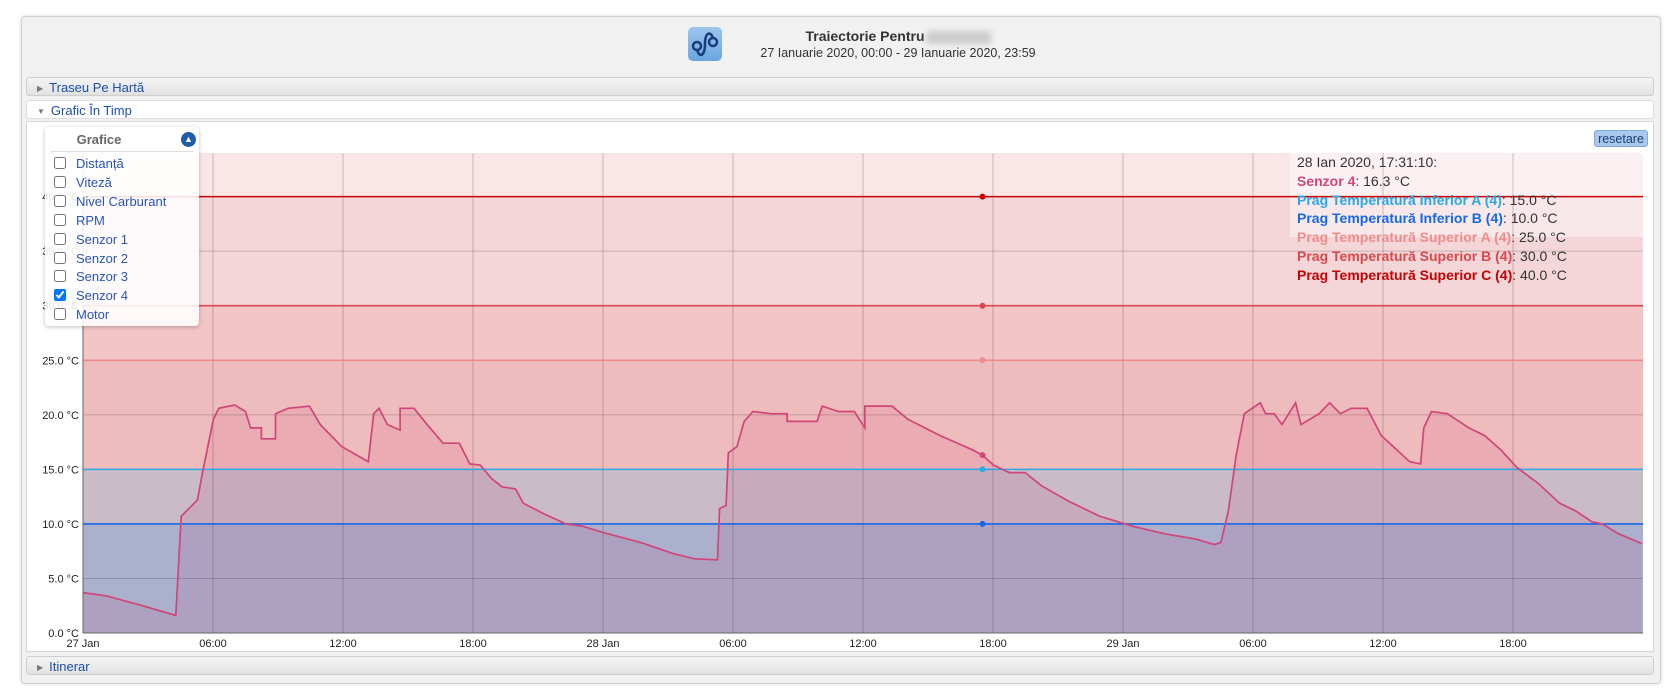 The height and width of the screenshot is (700, 1680). I want to click on chart-toggle-label: Senzor 4, so click(102, 296).